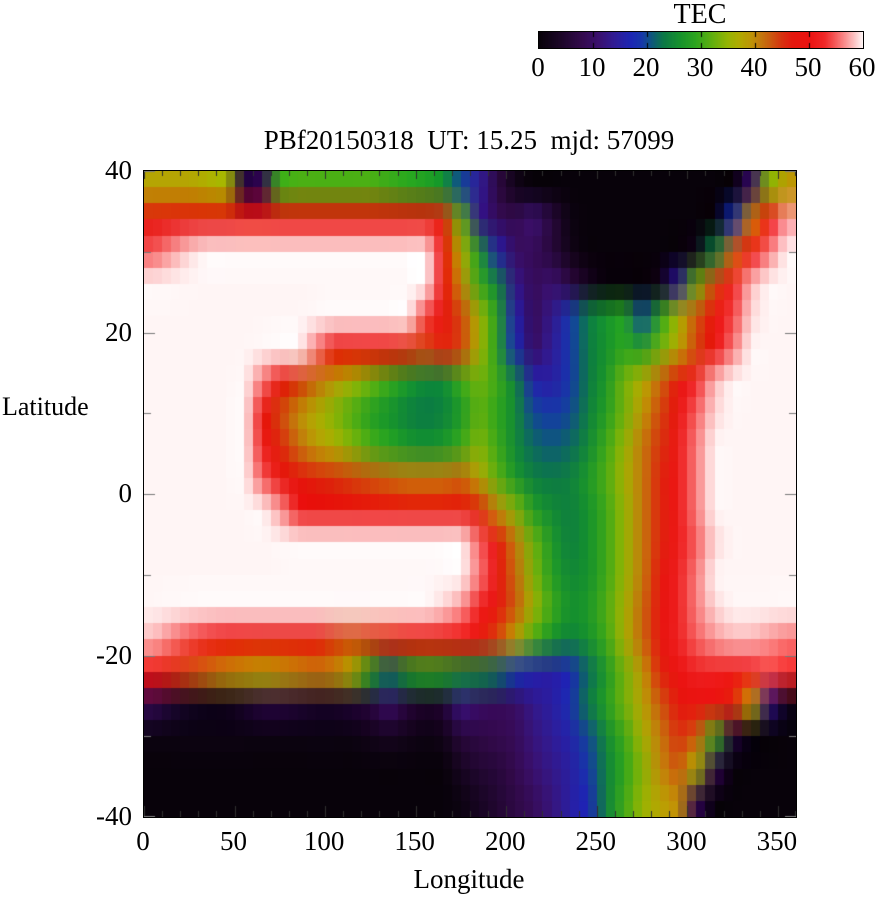 The height and width of the screenshot is (900, 878). What do you see at coordinates (125, 493) in the screenshot?
I see `y-tick-label: 0` at bounding box center [125, 493].